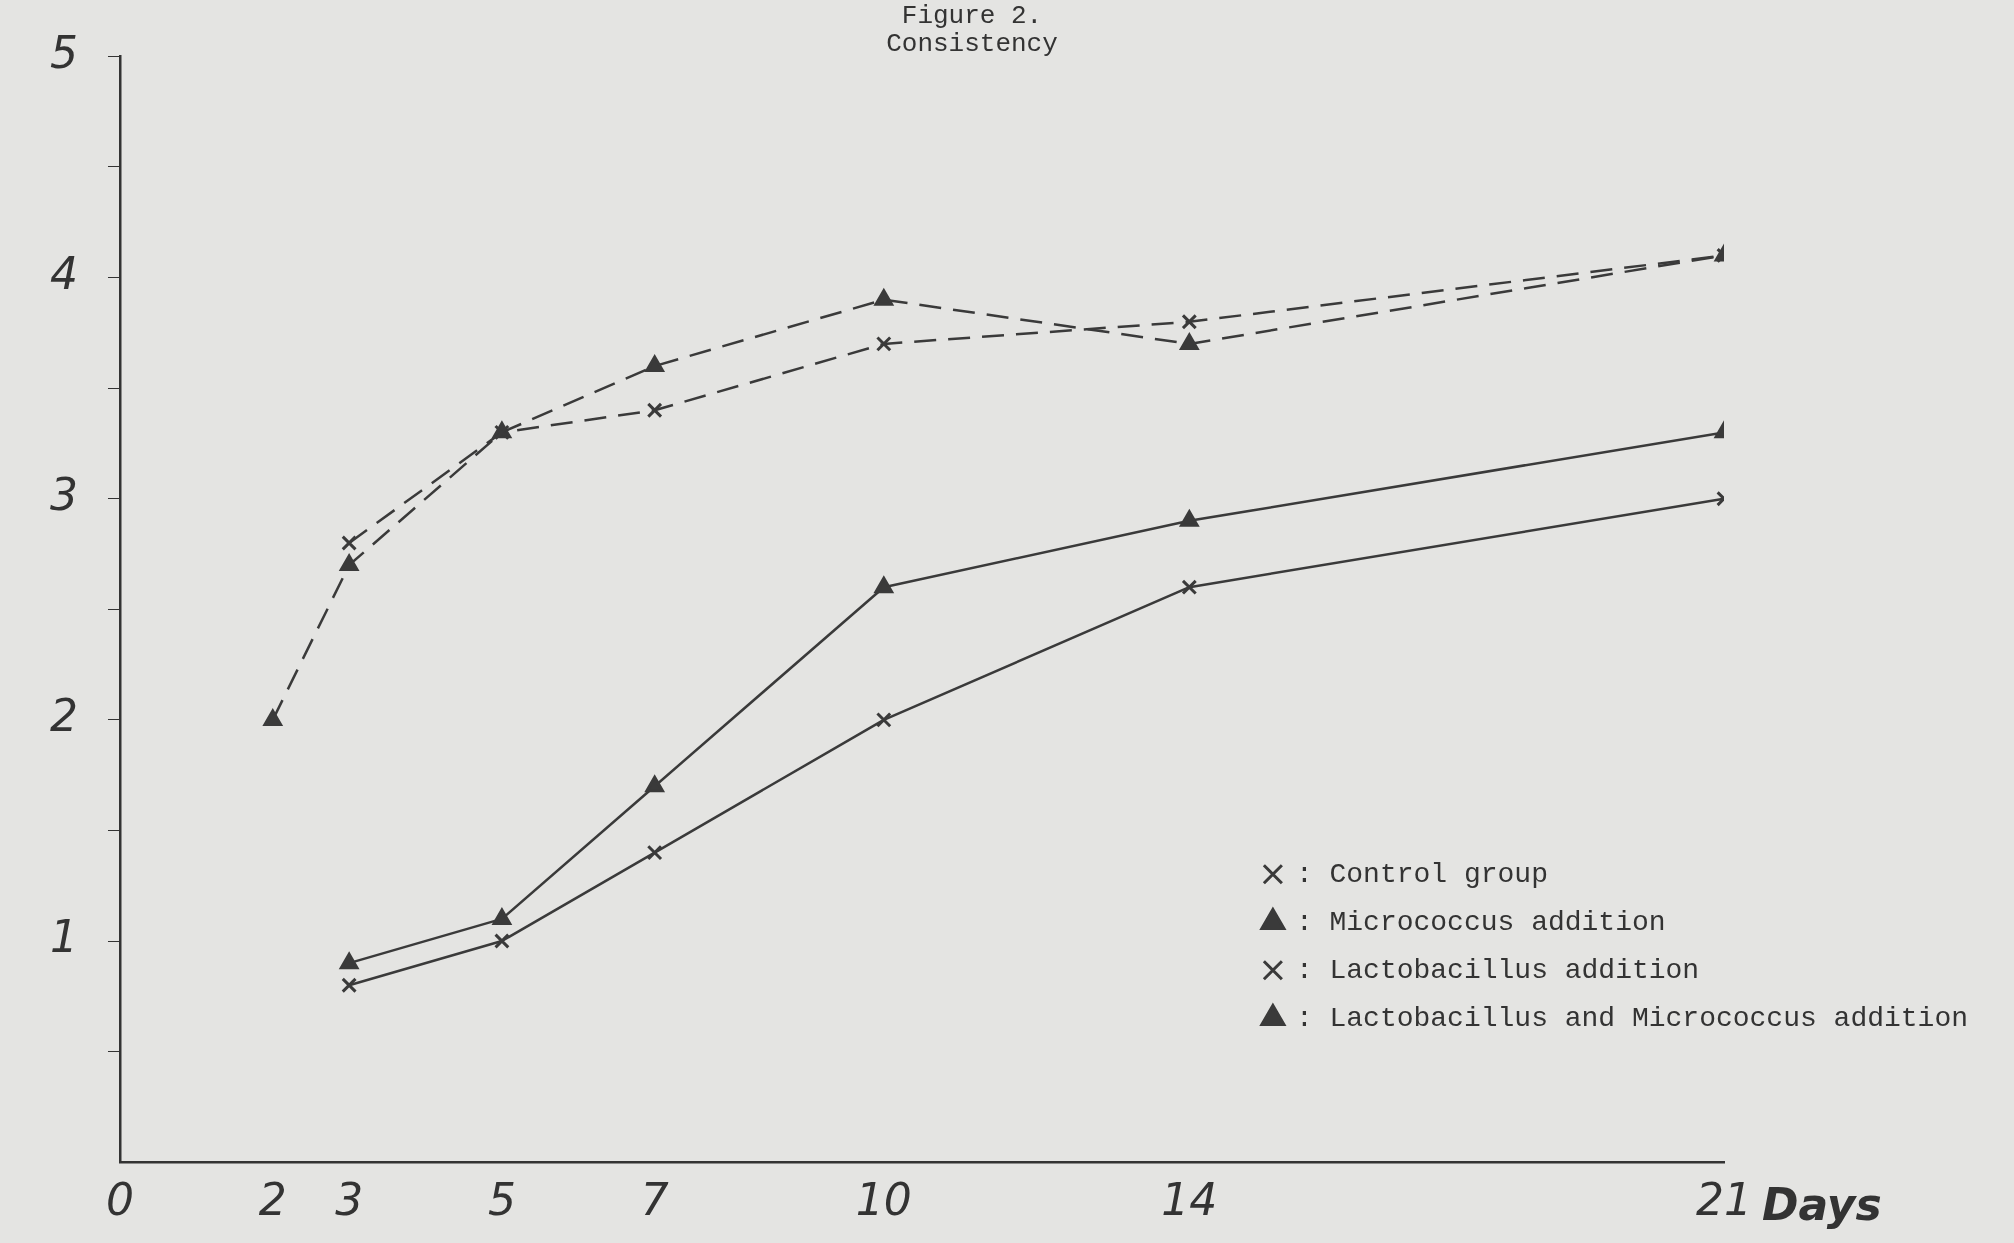  What do you see at coordinates (63, 273) in the screenshot?
I see `y-tick-label: 4` at bounding box center [63, 273].